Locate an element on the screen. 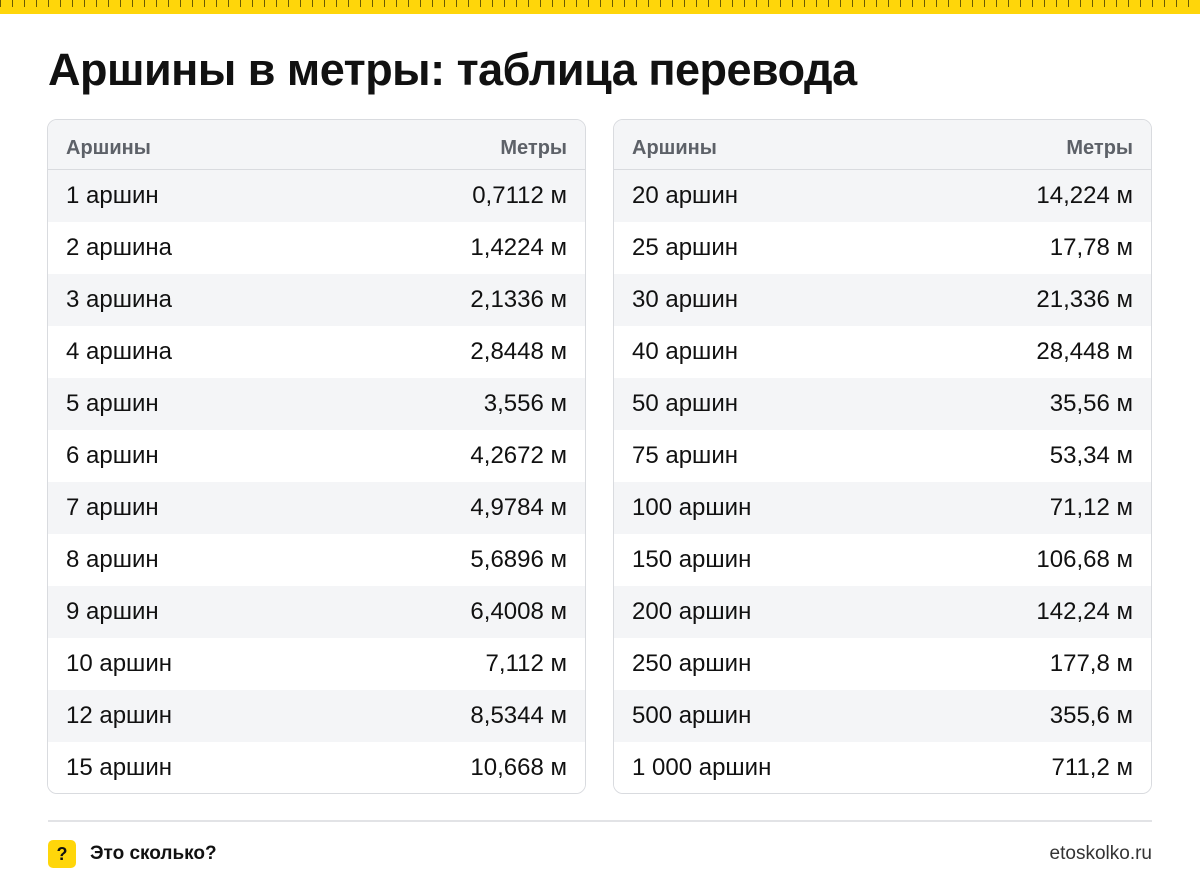  meter-value: 28,448 м is located at coordinates (1084, 351).